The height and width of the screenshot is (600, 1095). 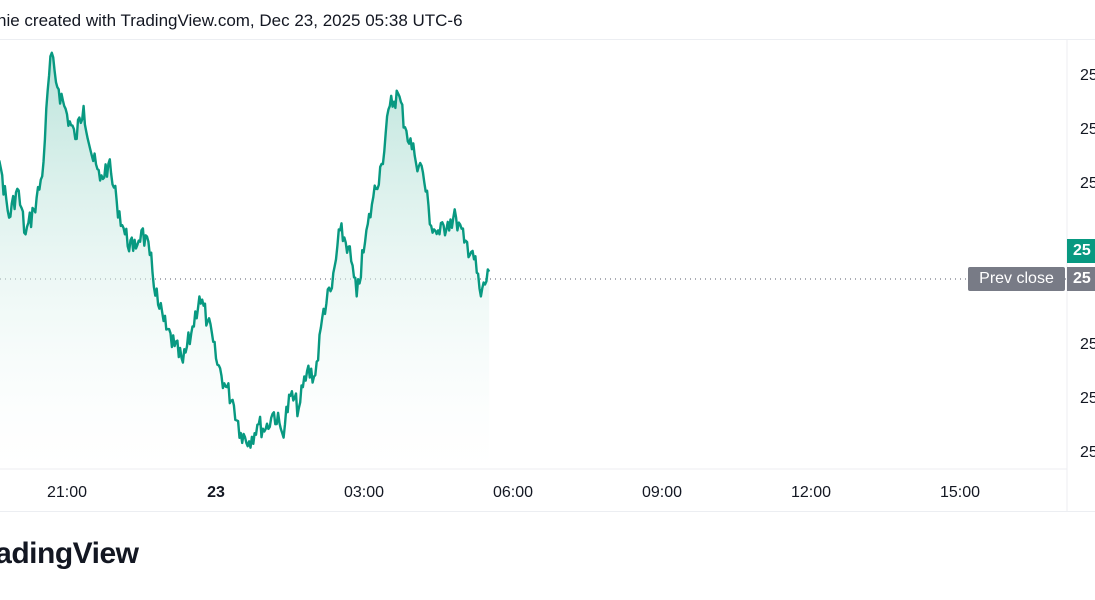 I want to click on x-tick-label: 12:00, so click(x=811, y=492).